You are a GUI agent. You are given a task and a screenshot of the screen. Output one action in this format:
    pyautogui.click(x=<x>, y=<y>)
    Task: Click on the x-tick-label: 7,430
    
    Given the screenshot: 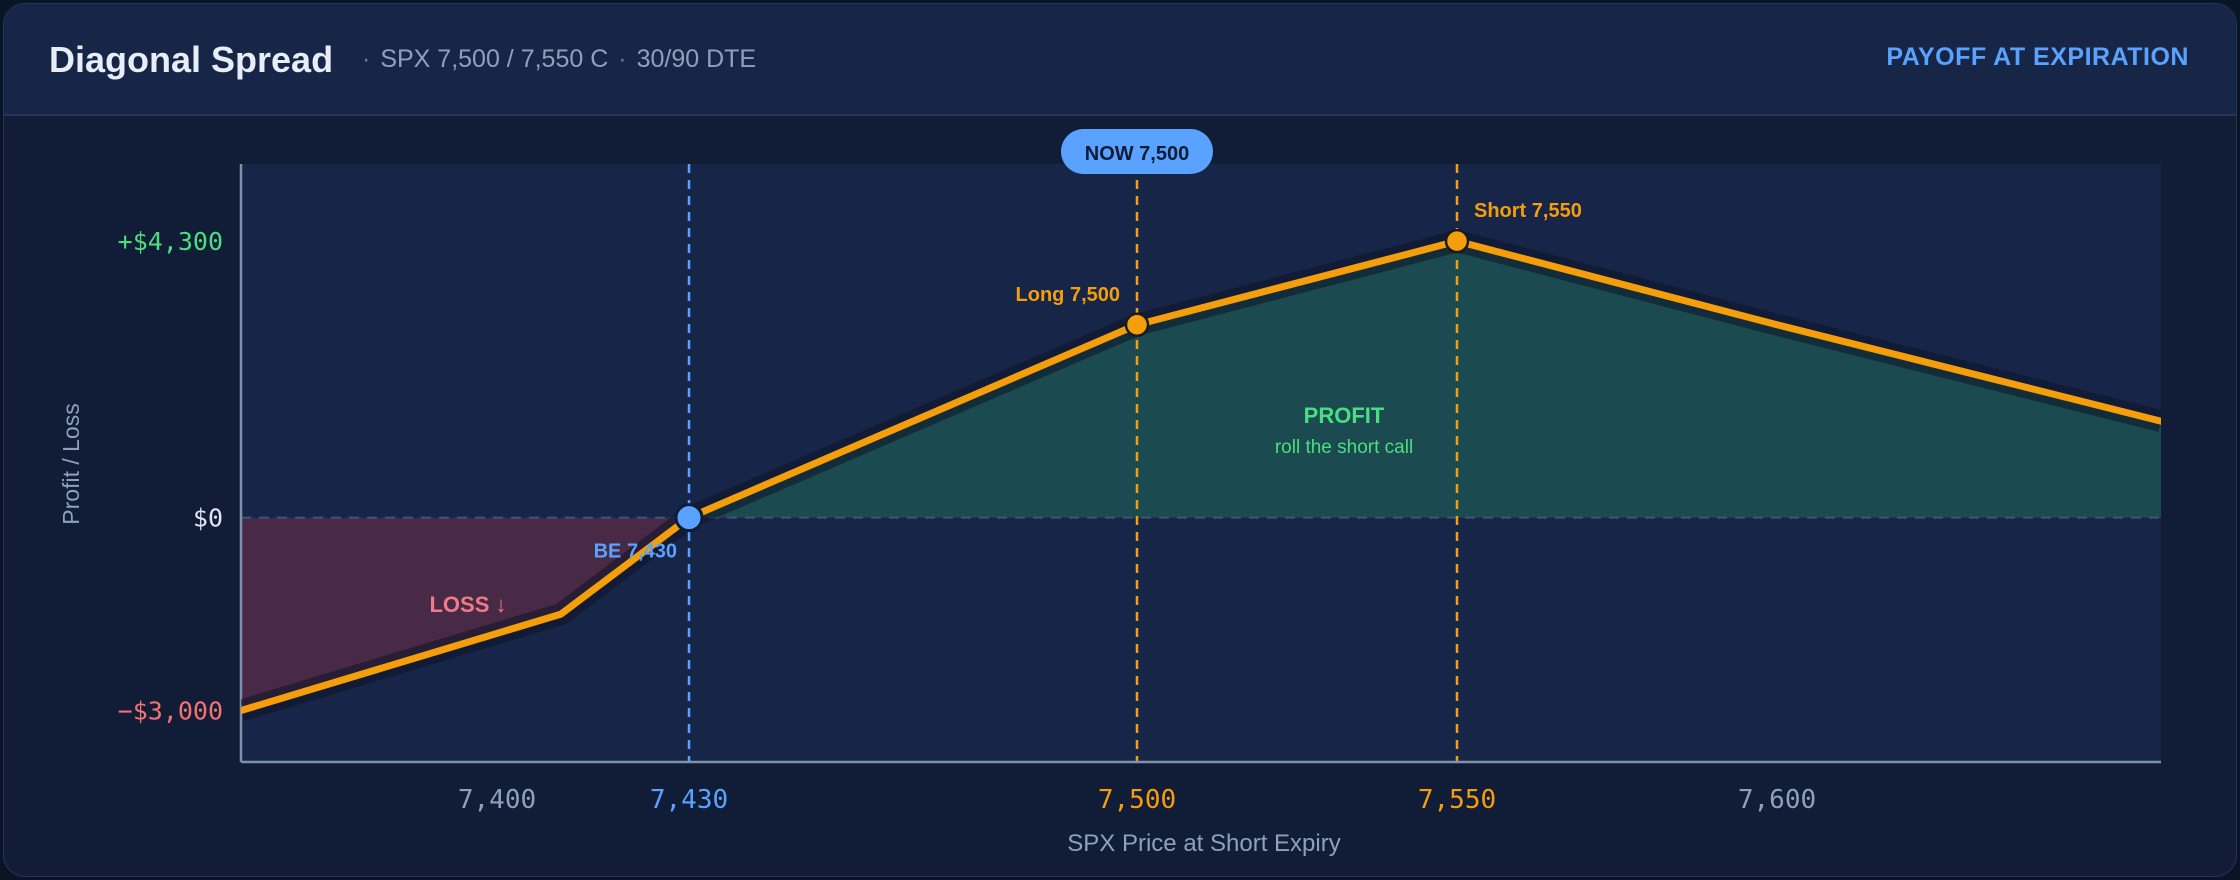 What is the action you would take?
    pyautogui.click(x=689, y=800)
    